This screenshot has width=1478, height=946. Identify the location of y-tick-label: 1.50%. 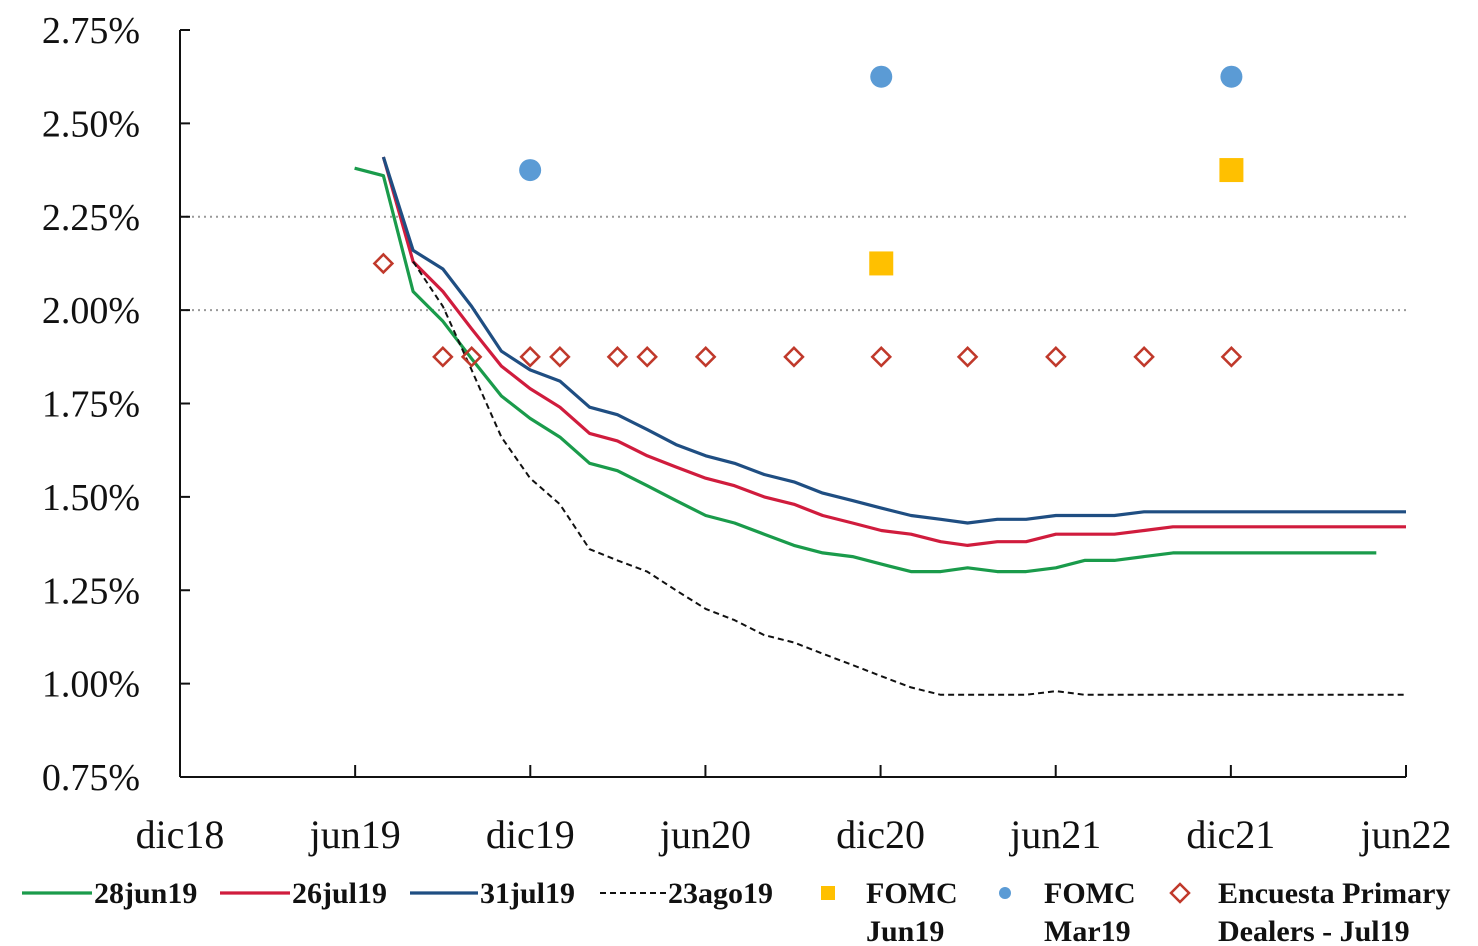
(91, 498).